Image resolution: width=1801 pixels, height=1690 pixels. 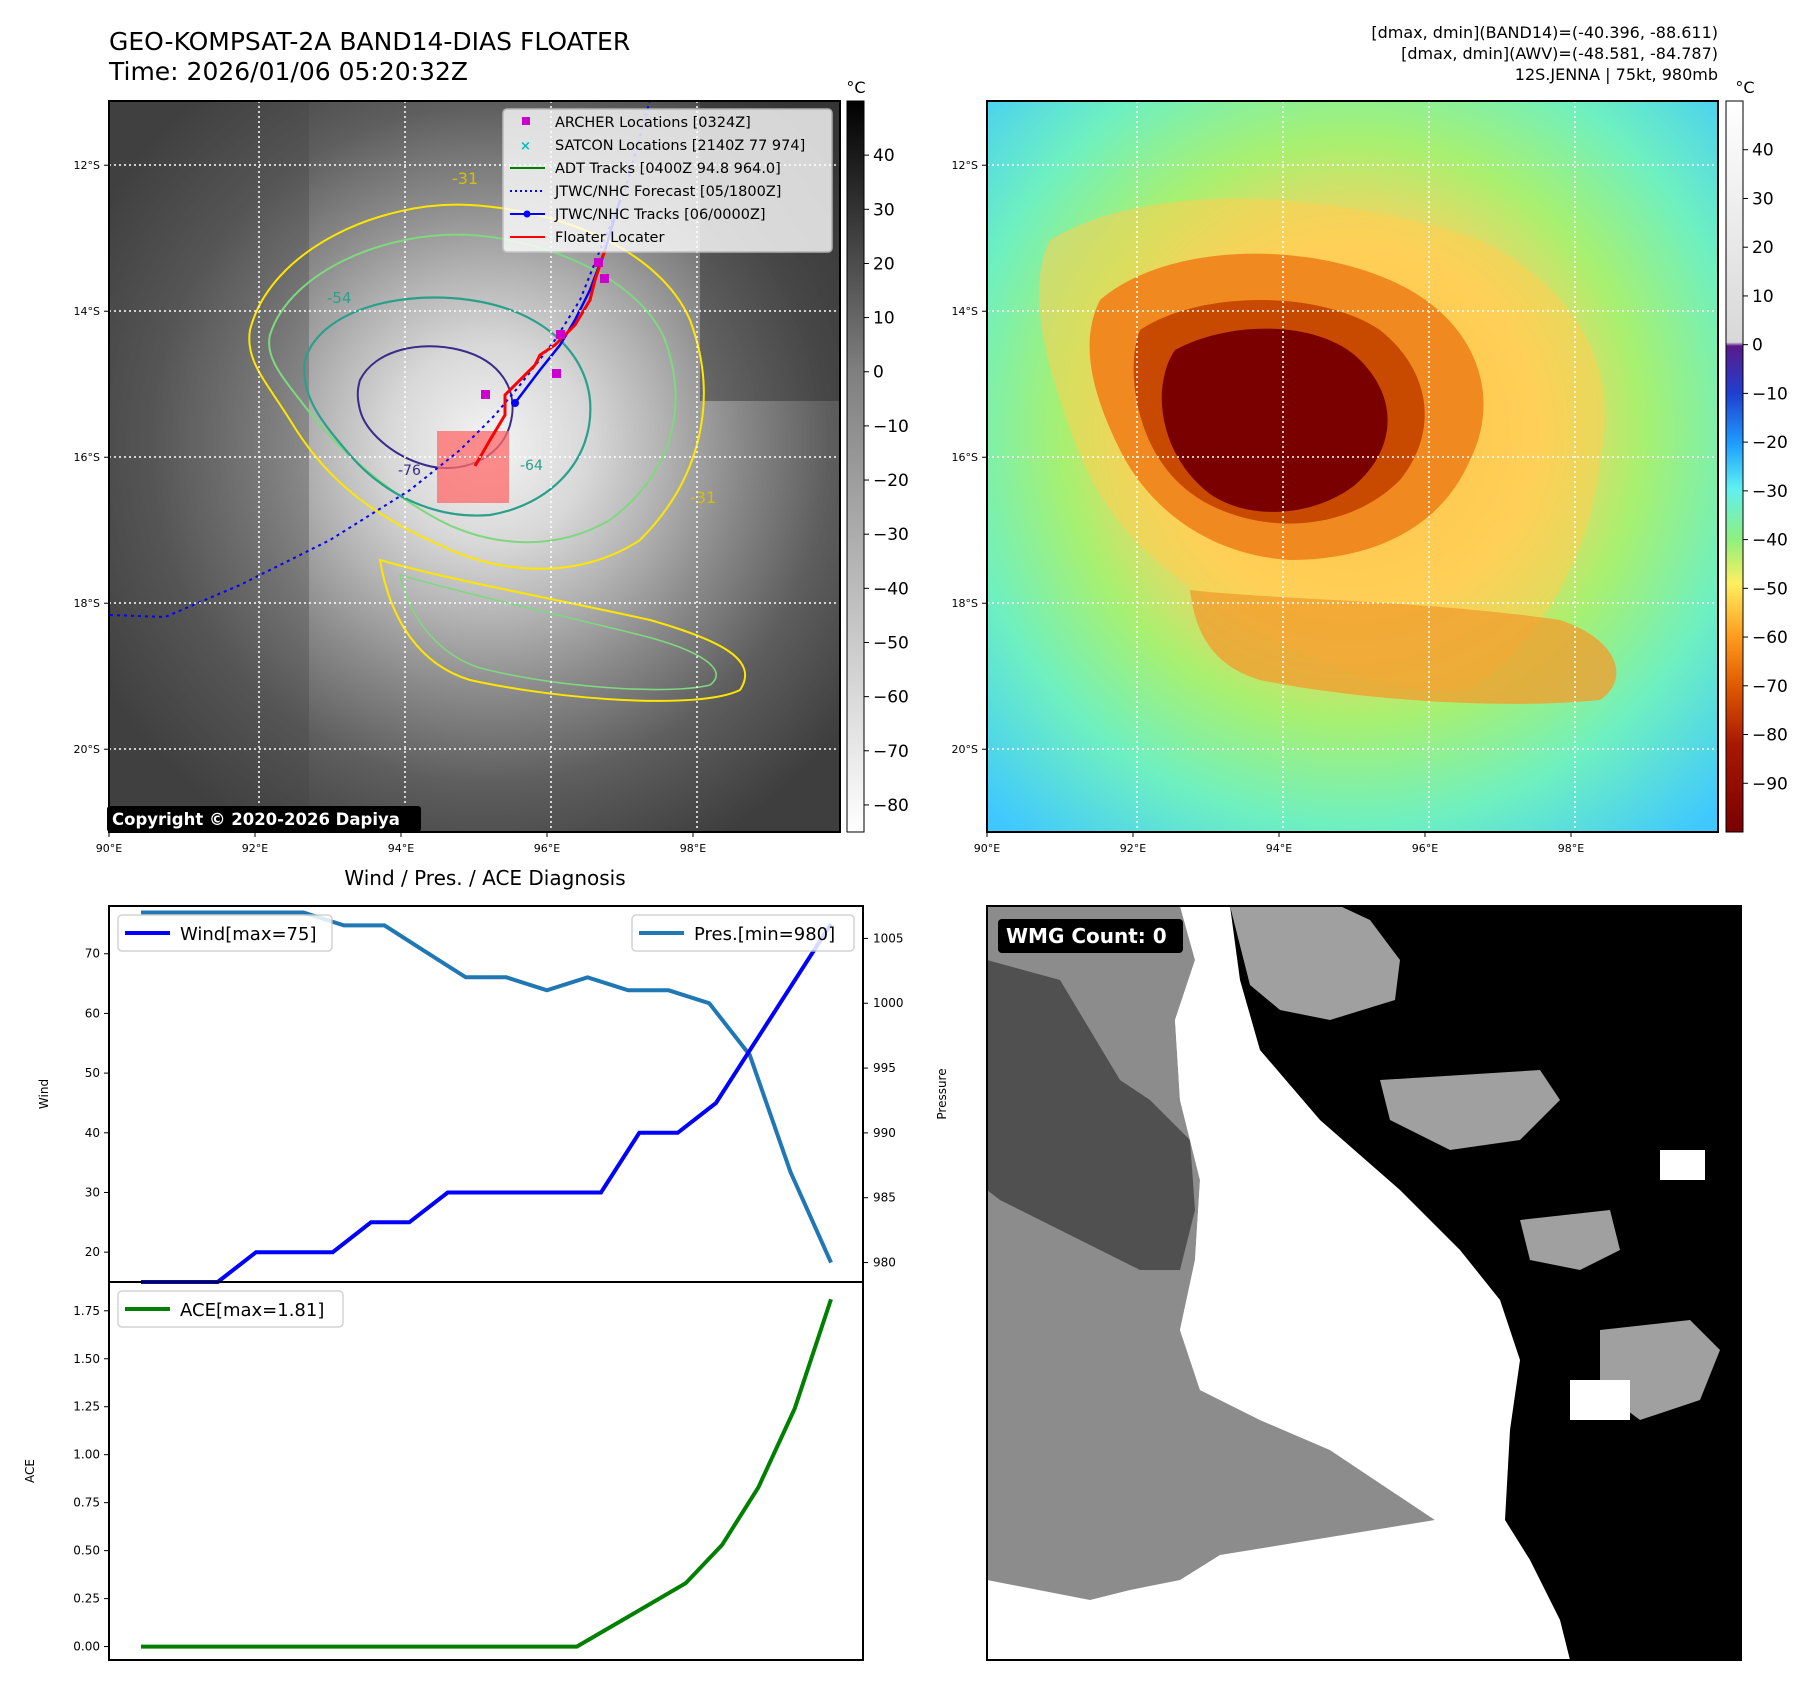 What do you see at coordinates (660, 215) in the screenshot?
I see `legend-tracks-label: JTWC/NHC Tracks [06/0000Z]` at bounding box center [660, 215].